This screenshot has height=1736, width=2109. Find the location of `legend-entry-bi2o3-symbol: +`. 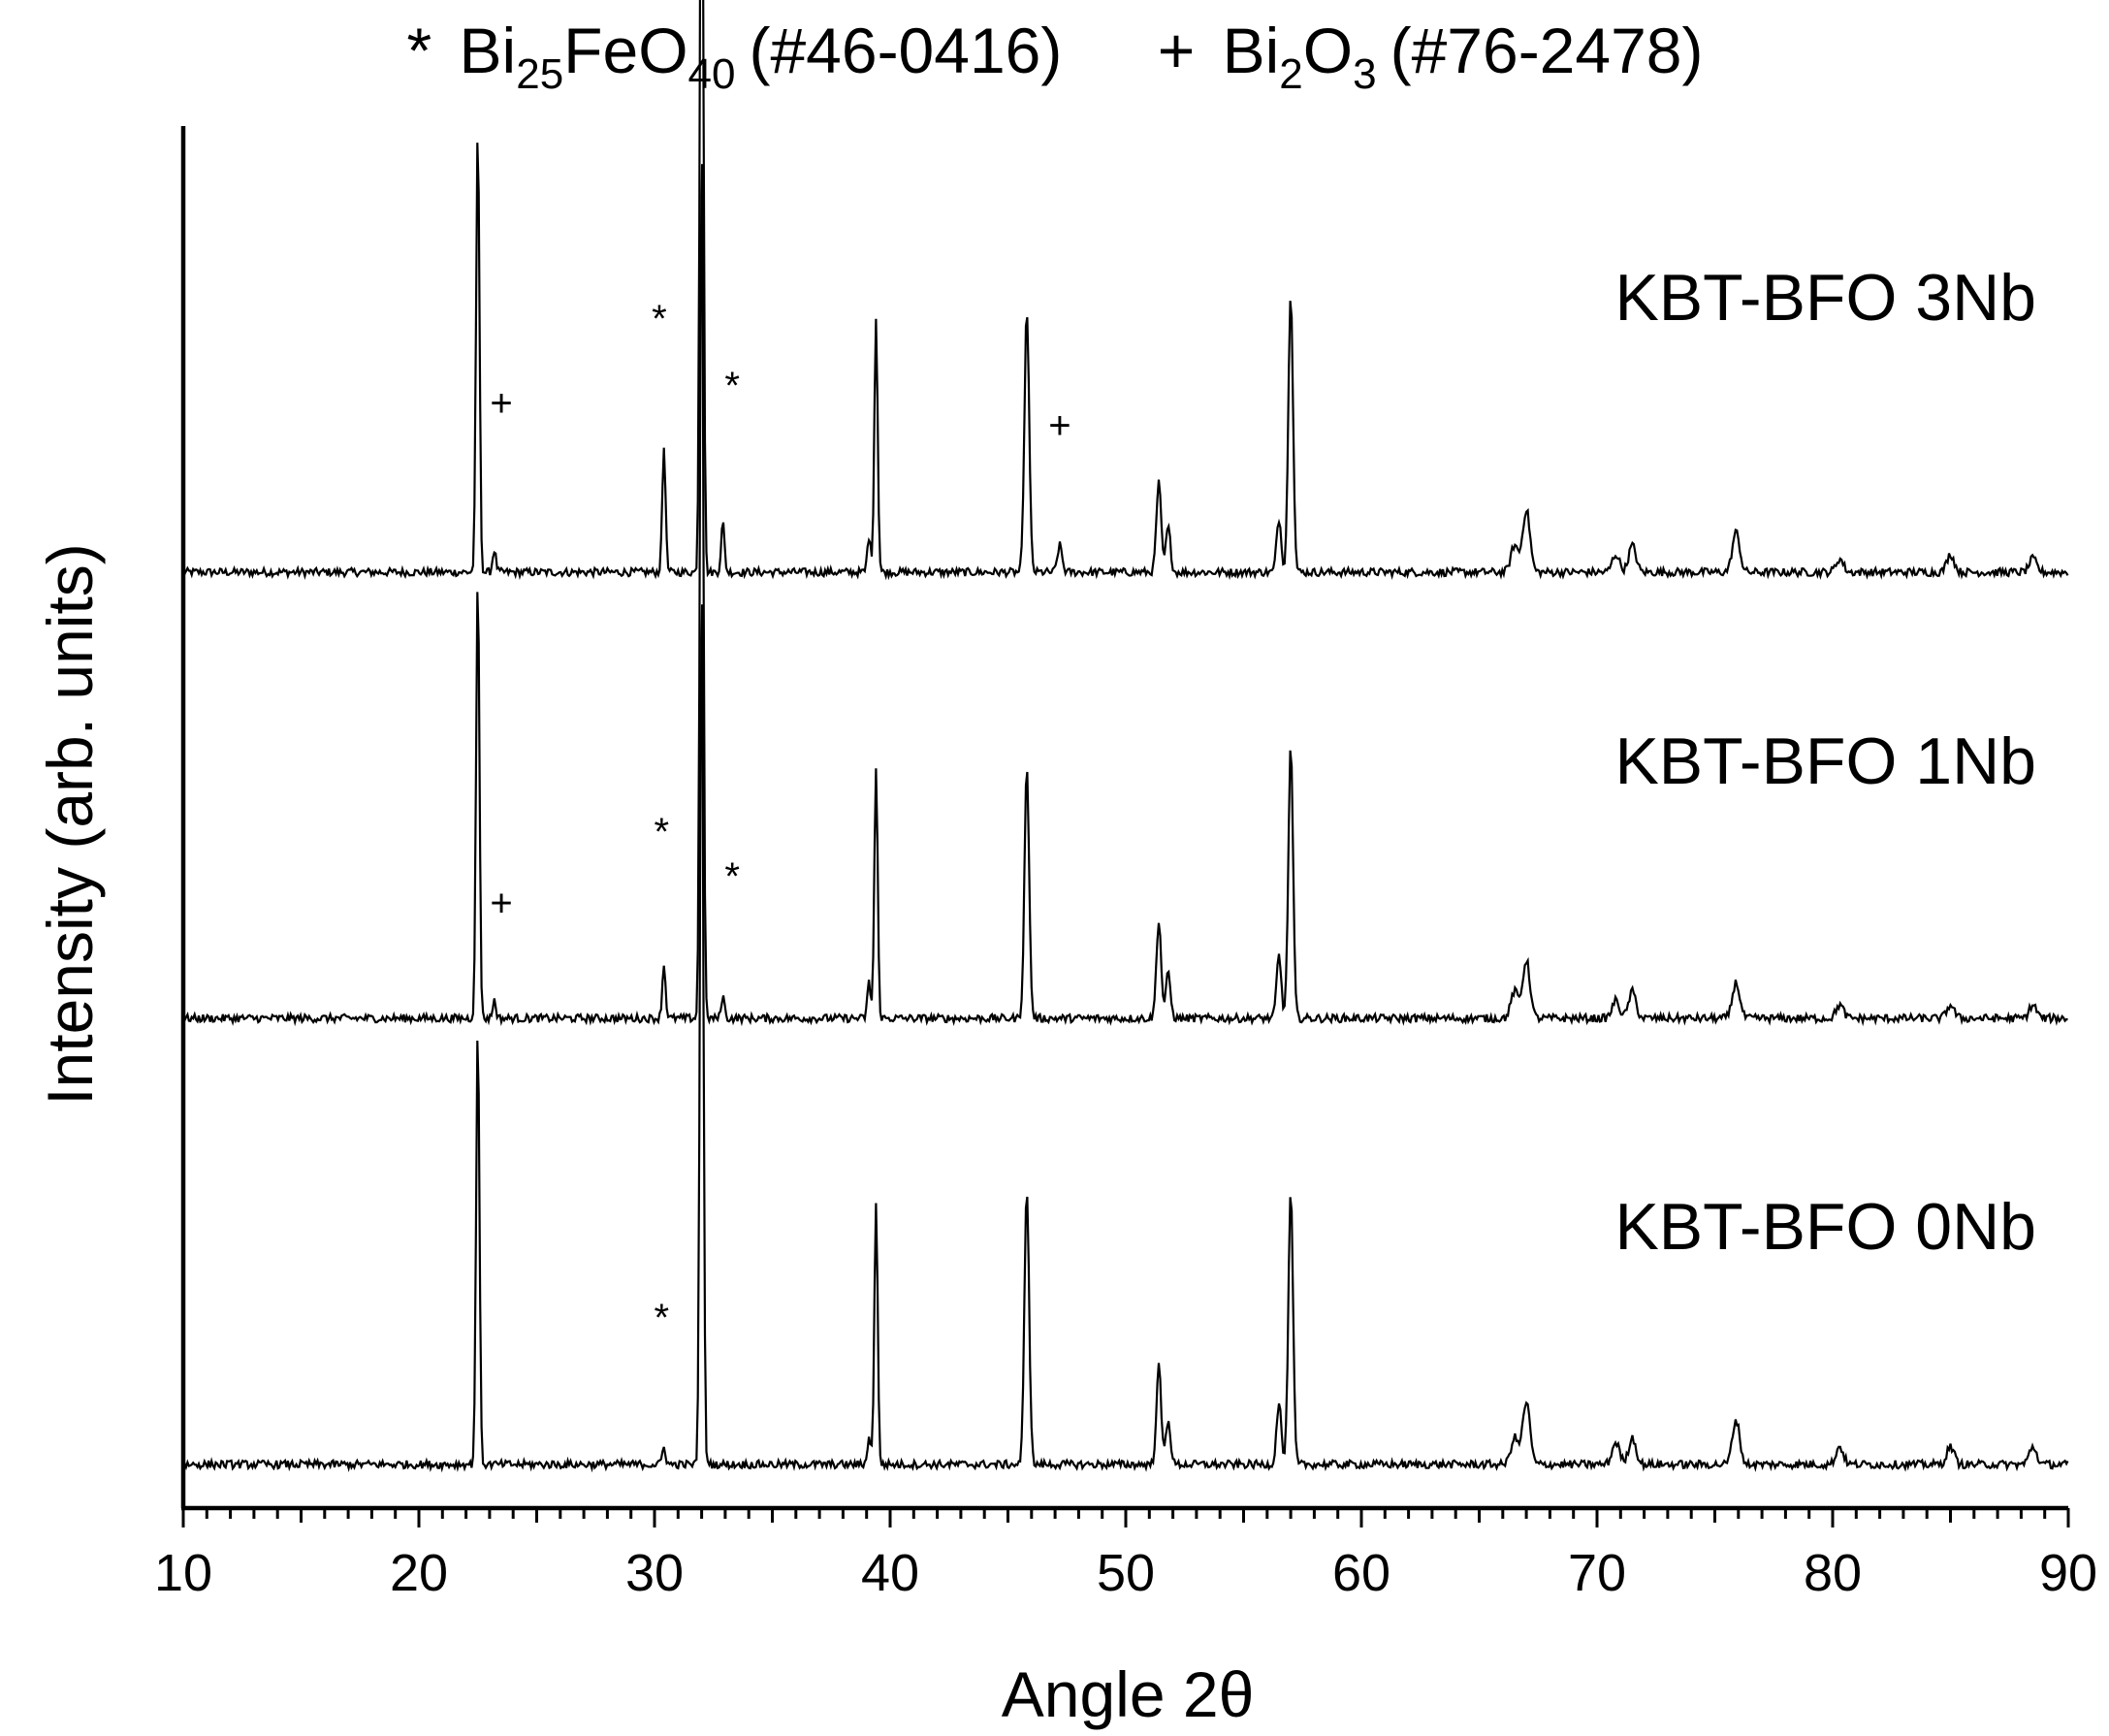

legend-entry-bi2o3-symbol: + is located at coordinates (1177, 50).